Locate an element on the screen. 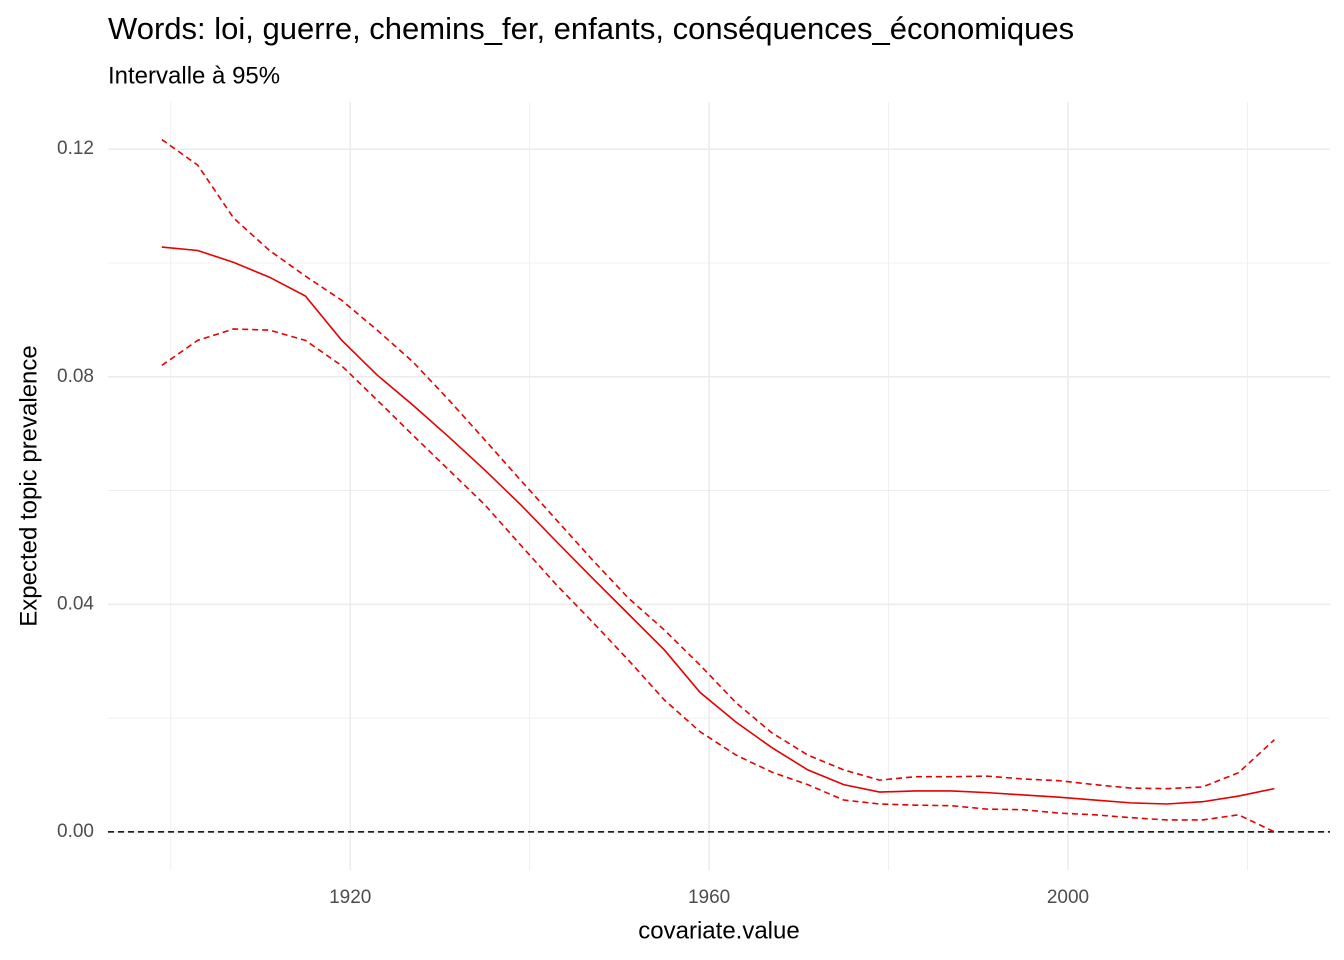 Image resolution: width=1344 pixels, height=960 pixels. y-tick-label: 0.04 is located at coordinates (75, 603).